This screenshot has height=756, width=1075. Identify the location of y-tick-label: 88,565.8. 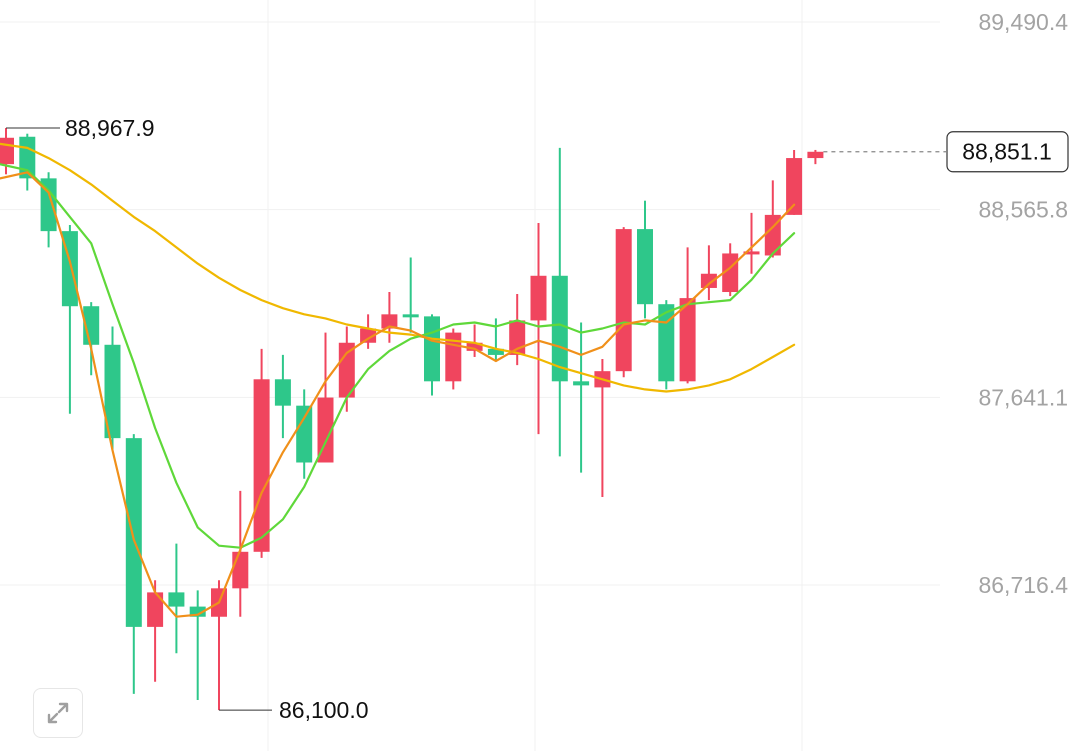
(1023, 210).